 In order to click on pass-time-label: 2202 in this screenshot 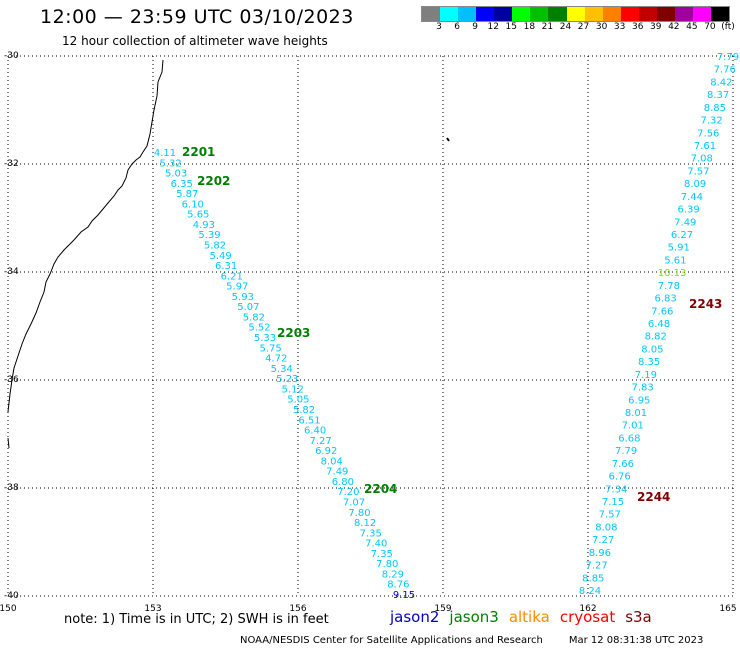, I will do `click(213, 181)`.